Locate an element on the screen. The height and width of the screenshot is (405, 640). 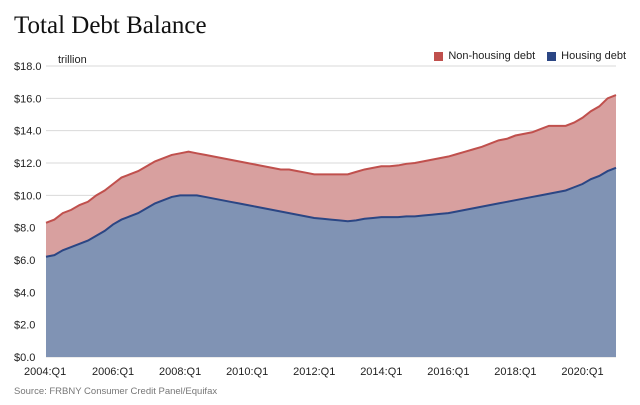
x-tick-label: 2008:Q1 is located at coordinates (180, 372).